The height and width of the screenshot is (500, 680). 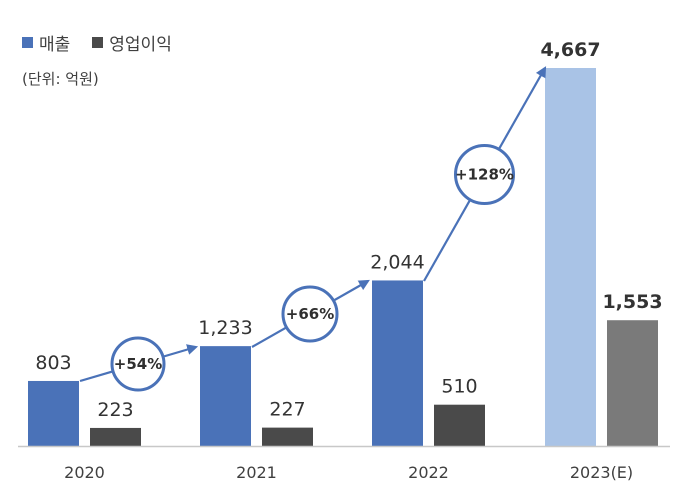 I want to click on operating-profit-swatch, so click(x=98, y=42).